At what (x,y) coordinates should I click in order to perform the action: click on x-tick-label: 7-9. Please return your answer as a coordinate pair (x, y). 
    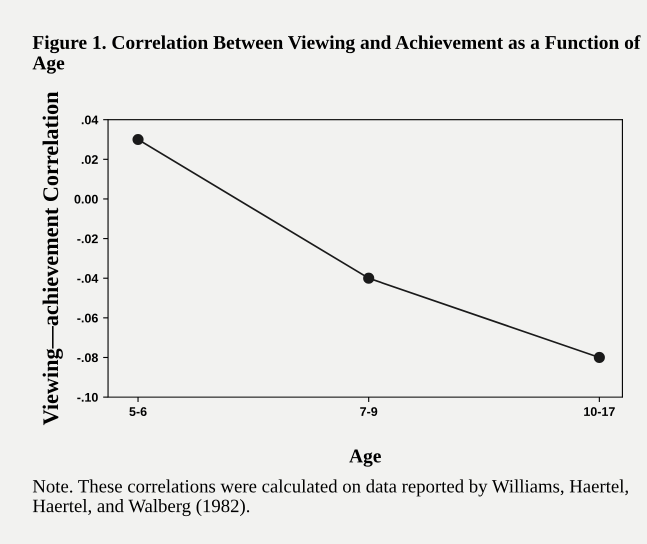
    Looking at the image, I should click on (369, 411).